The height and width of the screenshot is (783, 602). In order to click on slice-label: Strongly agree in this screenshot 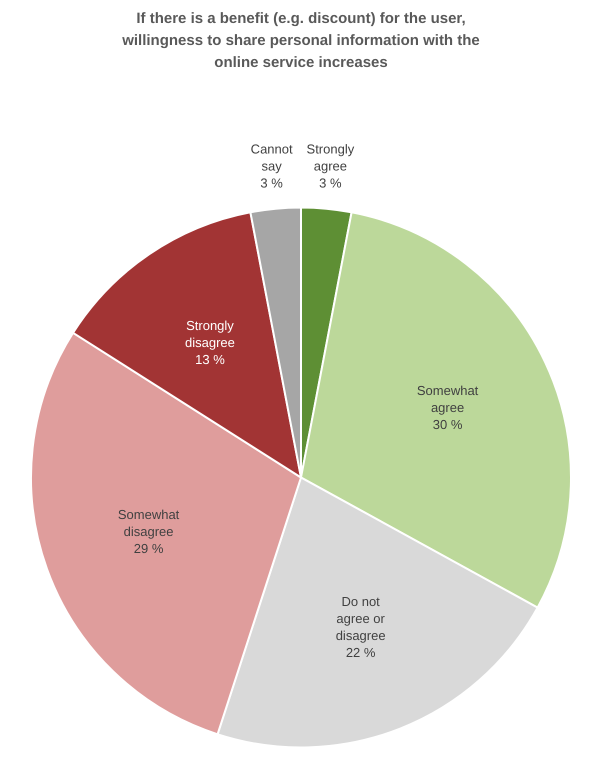, I will do `click(330, 157)`.